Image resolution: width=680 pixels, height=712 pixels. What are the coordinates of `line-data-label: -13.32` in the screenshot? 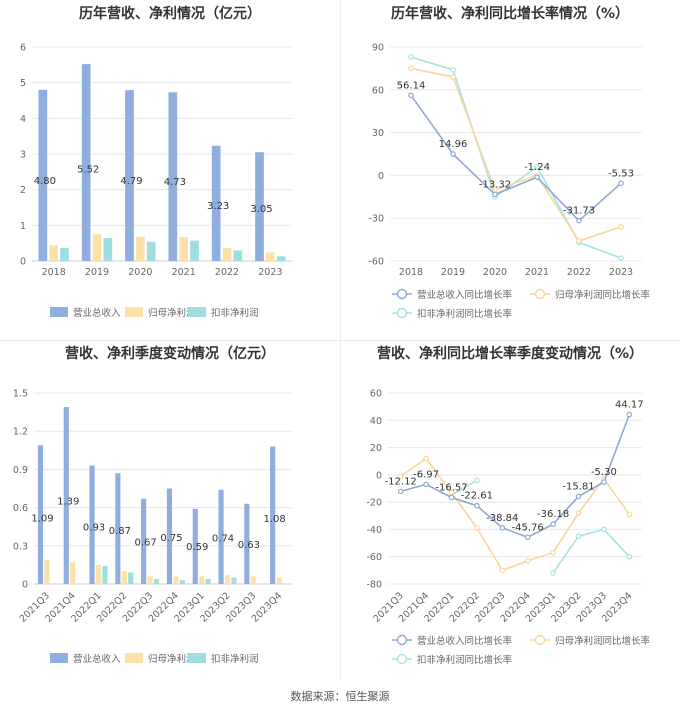 It's located at (495, 184).